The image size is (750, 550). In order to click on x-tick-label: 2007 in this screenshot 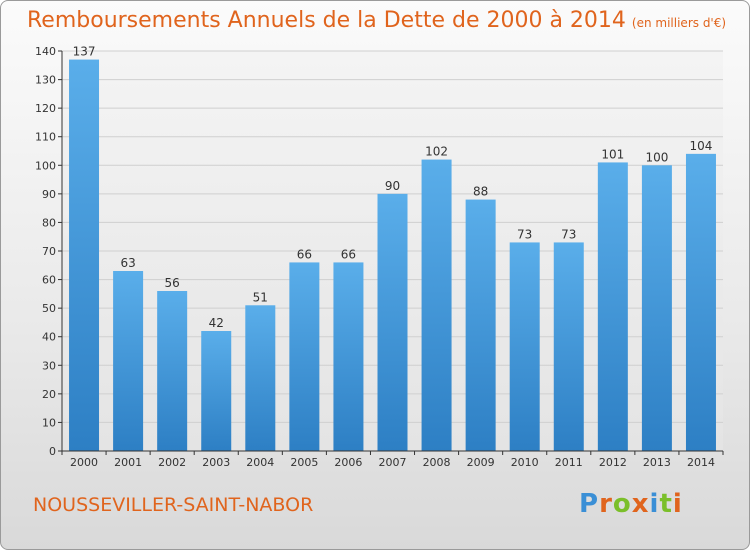, I will do `click(393, 462)`.